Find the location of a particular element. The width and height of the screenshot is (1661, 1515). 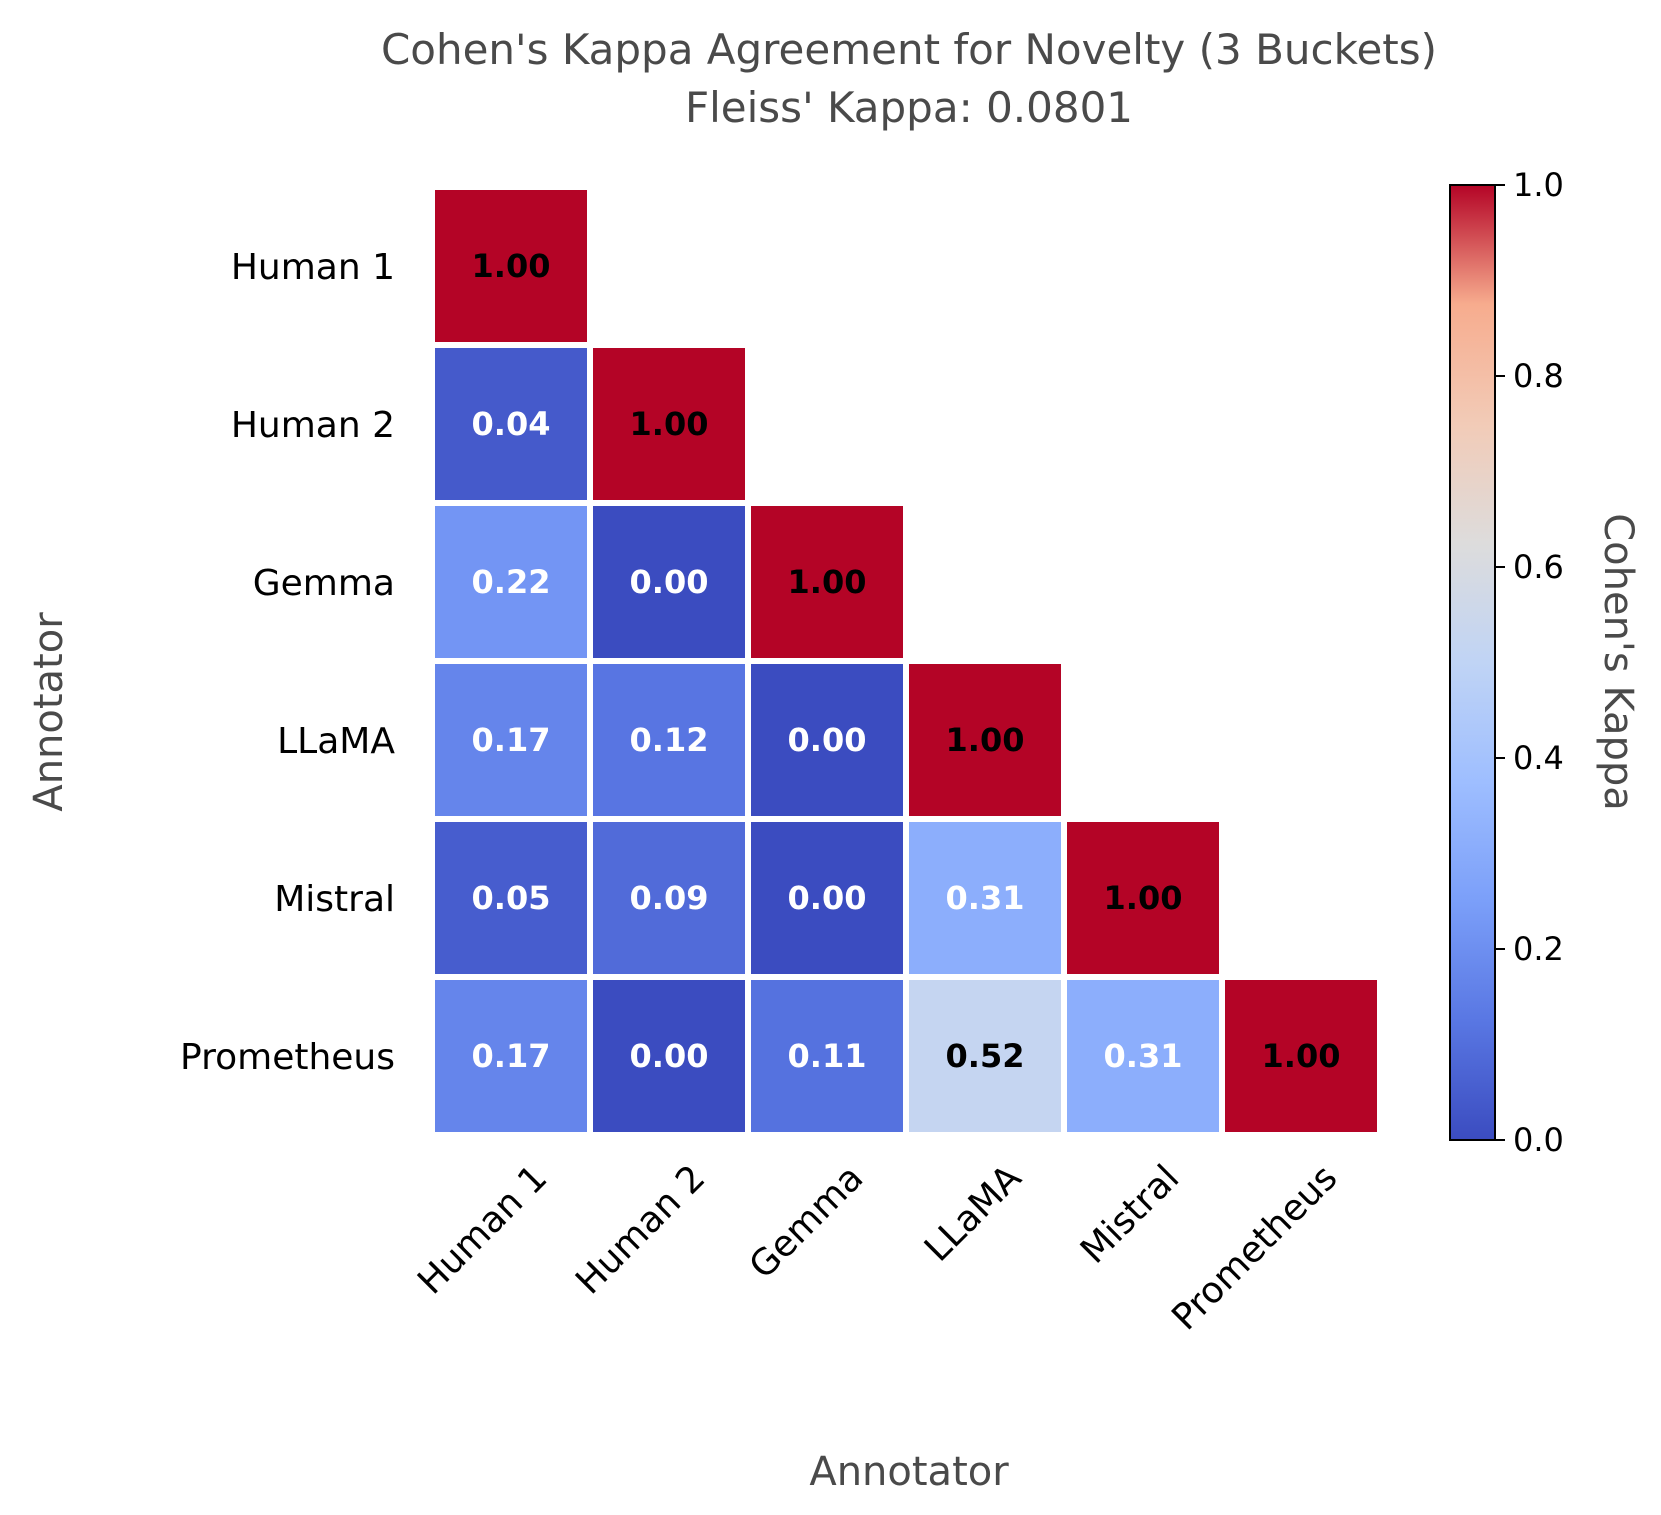

cell-value-label: 0.09 is located at coordinates (669, 898).